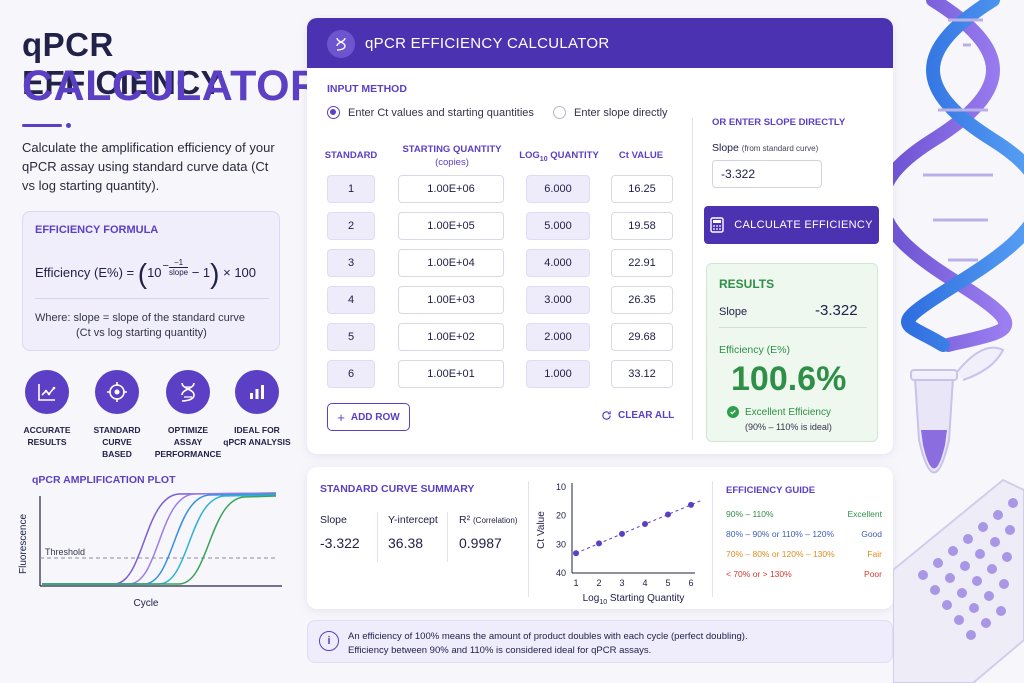 The height and width of the screenshot is (683, 1024). Describe the element at coordinates (47, 442) in the screenshot. I see `feature-label: RESULTS` at that location.